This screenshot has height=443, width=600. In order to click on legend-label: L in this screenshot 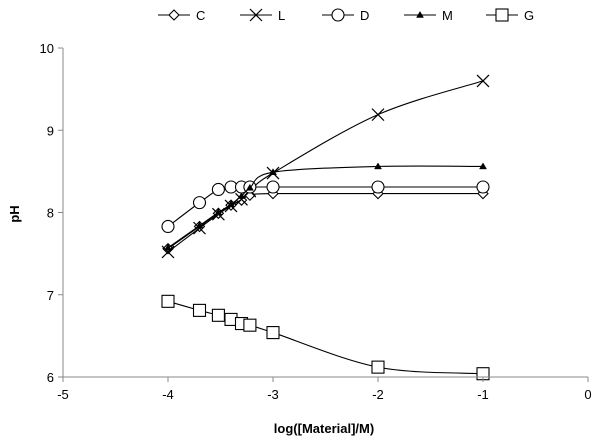, I will do `click(281, 15)`.